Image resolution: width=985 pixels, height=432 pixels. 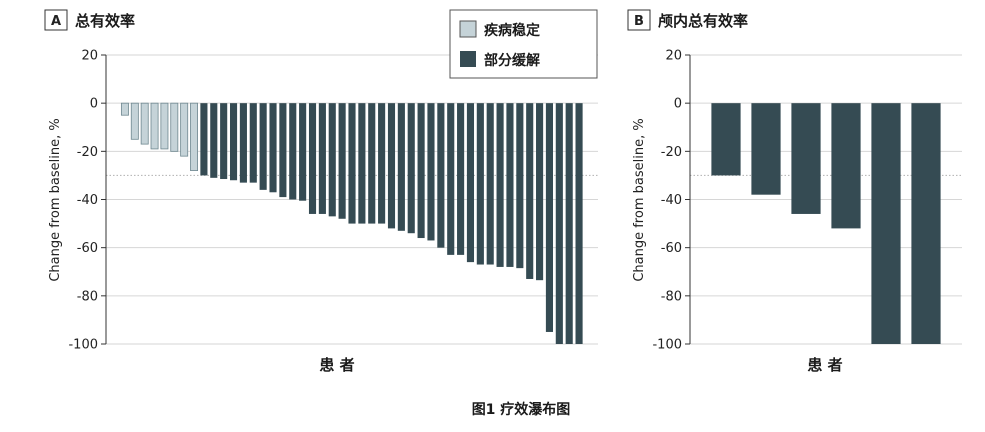 I want to click on panel-b-x-axis-label: 患 者, so click(x=824, y=365).